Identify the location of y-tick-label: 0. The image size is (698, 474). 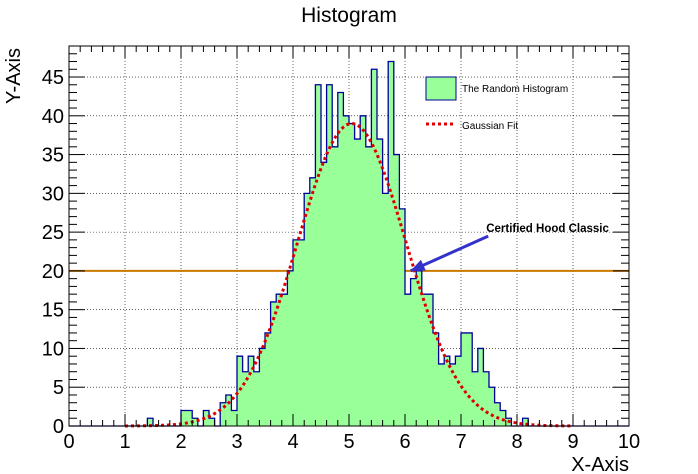
(58, 427).